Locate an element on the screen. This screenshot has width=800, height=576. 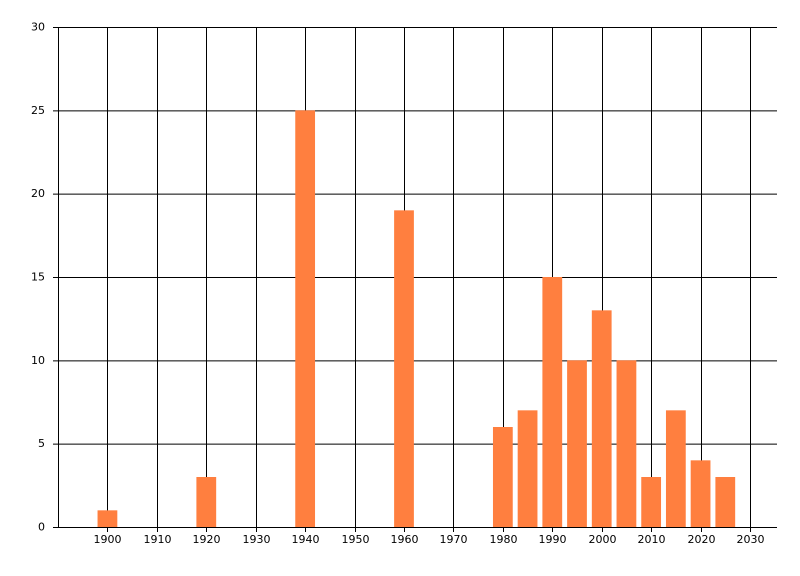
x-tick-label: 2020 is located at coordinates (702, 539).